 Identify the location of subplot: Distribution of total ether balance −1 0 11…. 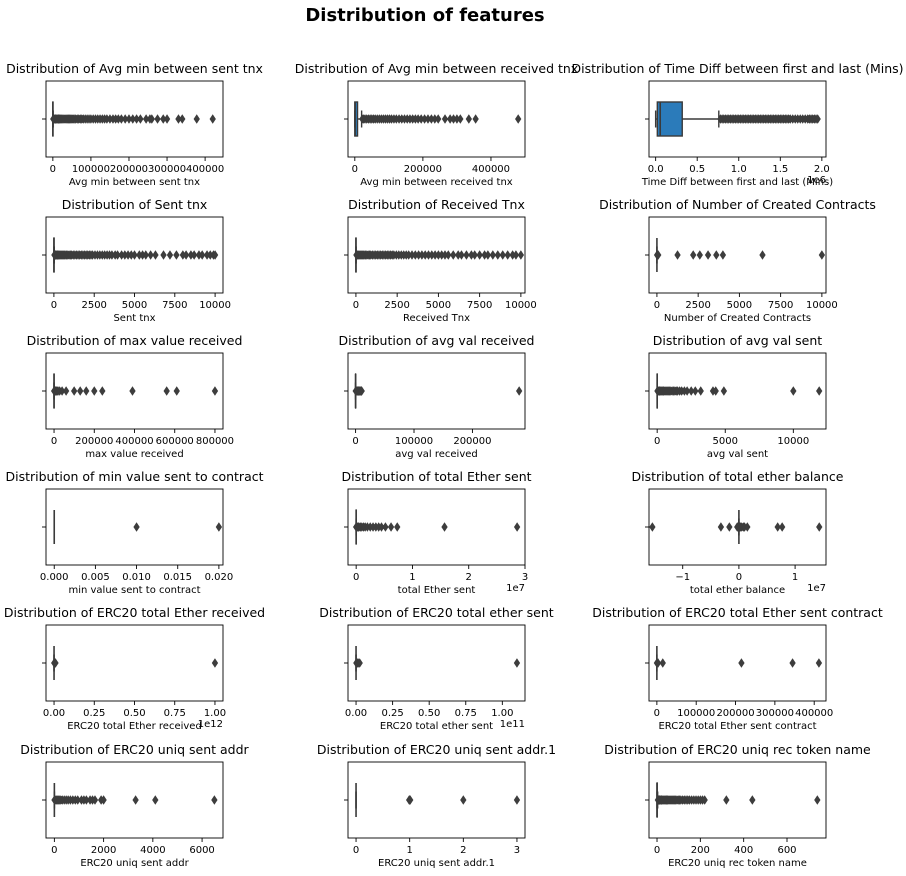
(737, 532).